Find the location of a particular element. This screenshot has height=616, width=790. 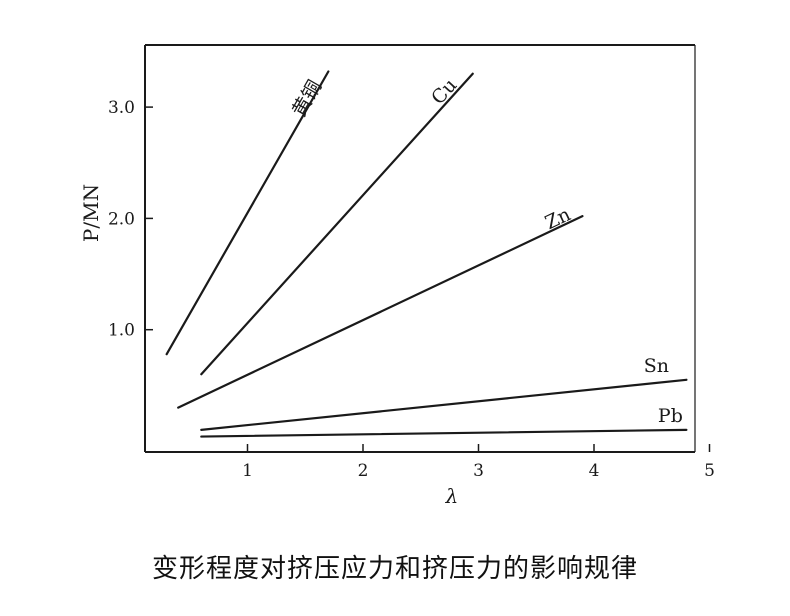

y-tick-label: 1.0 is located at coordinates (121, 331).